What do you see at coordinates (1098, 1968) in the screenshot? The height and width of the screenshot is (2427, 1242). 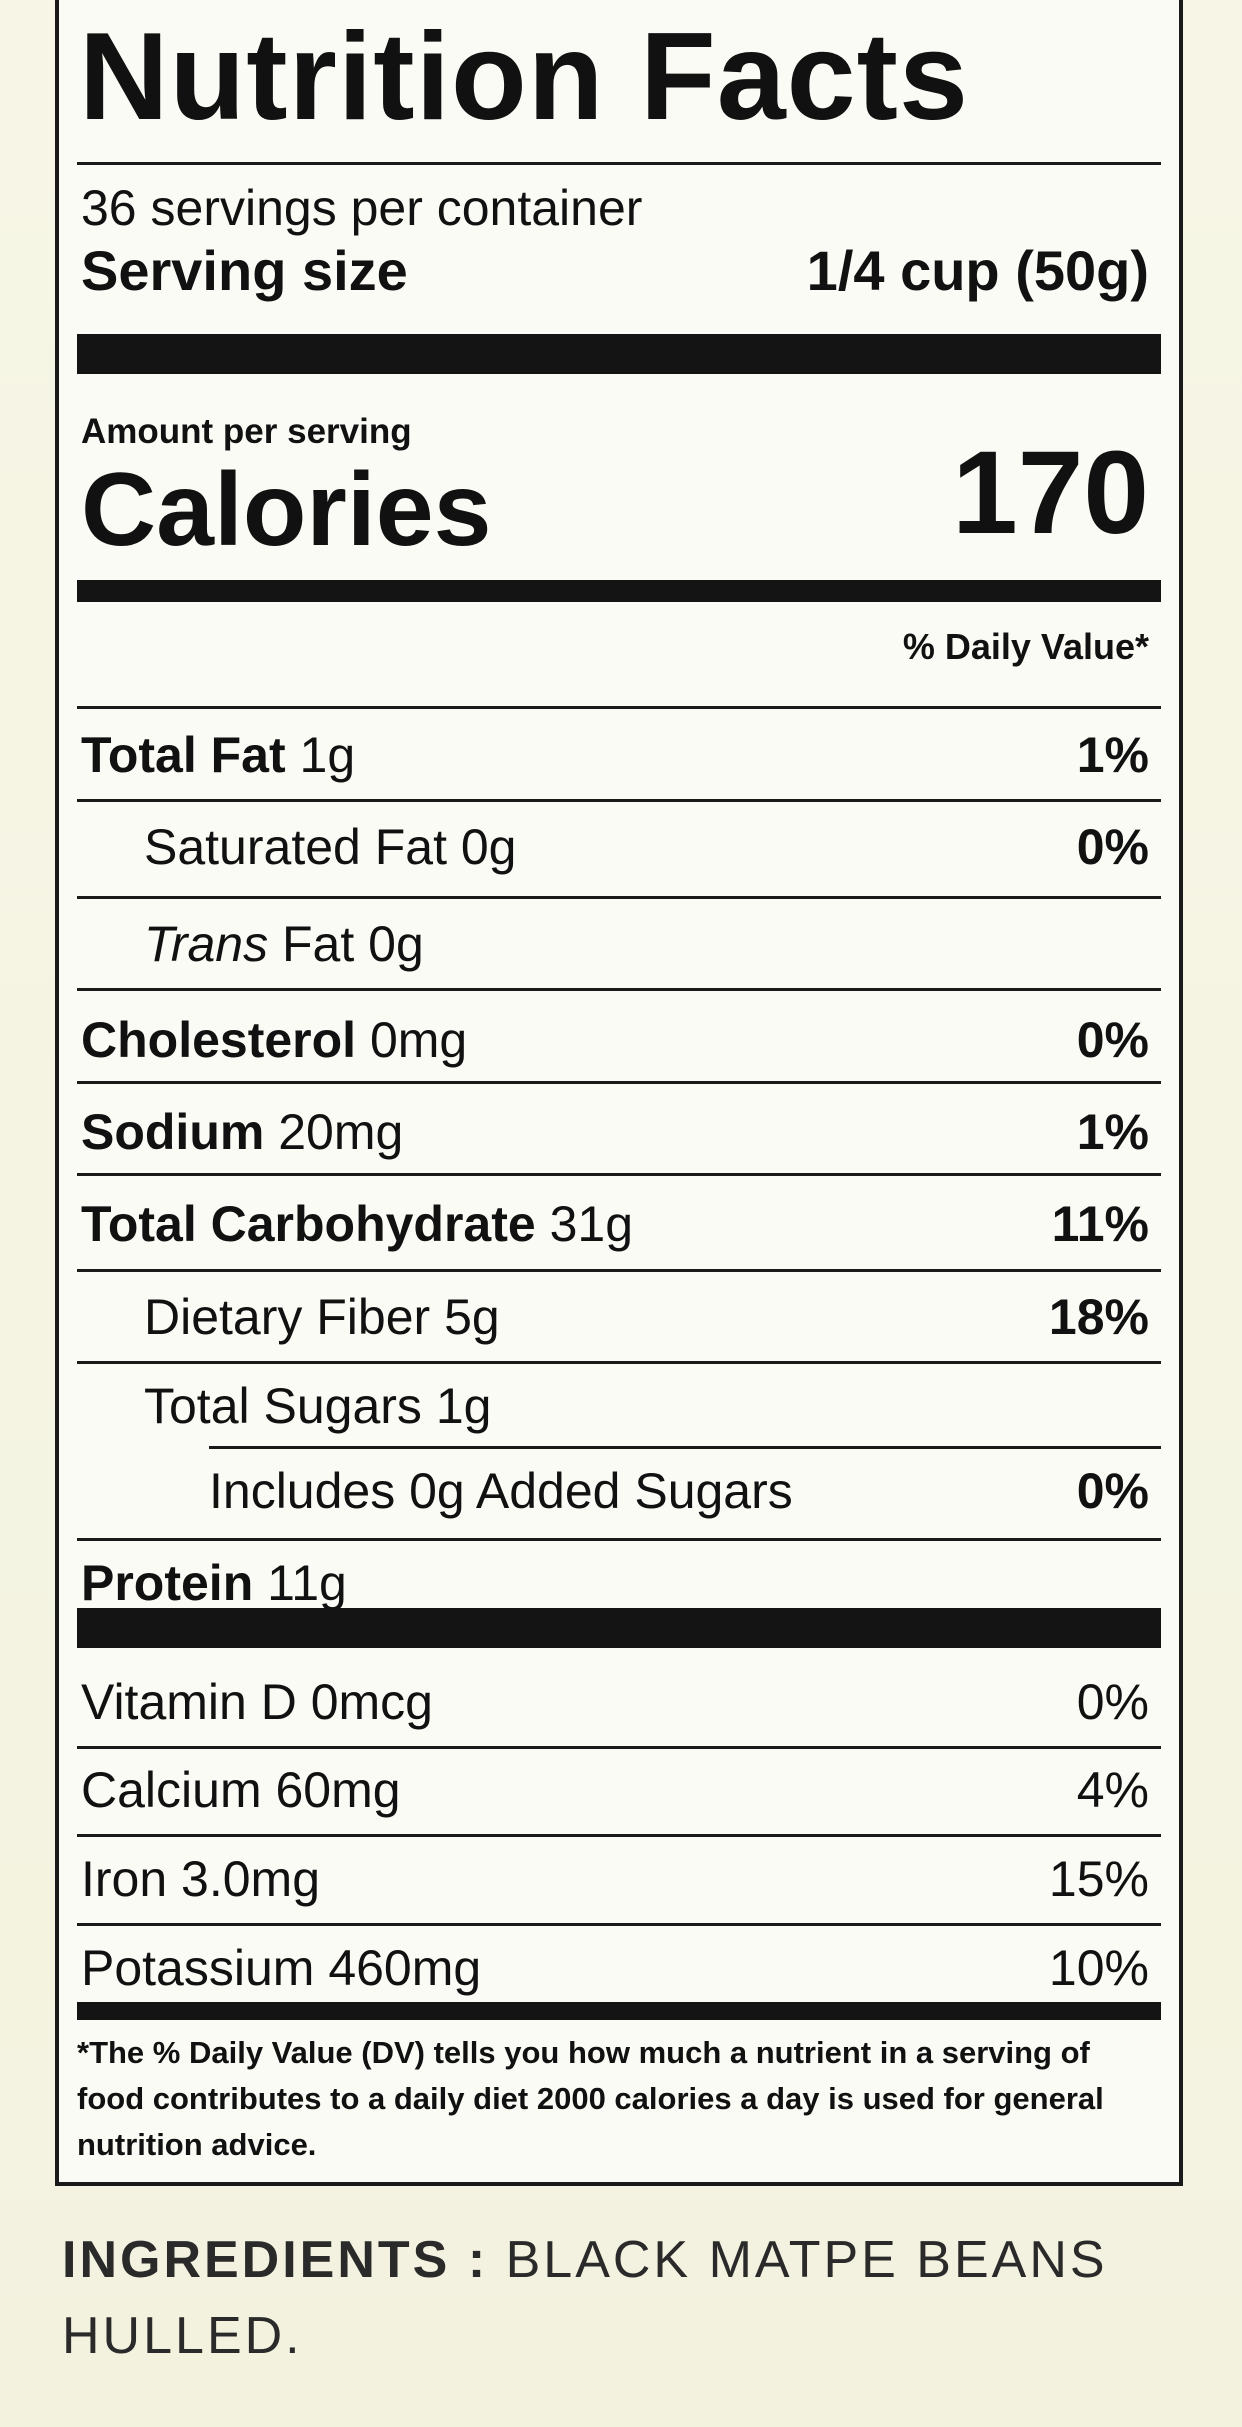 I see `daily-value: 10%` at bounding box center [1098, 1968].